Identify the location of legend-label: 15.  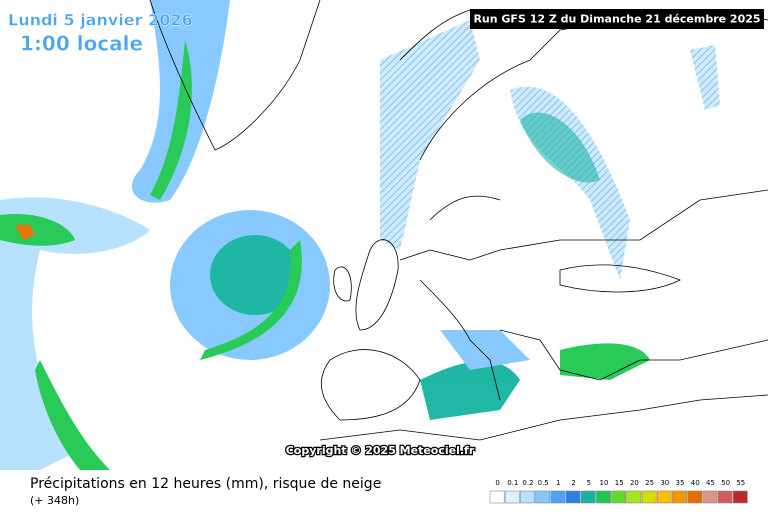
(619, 483).